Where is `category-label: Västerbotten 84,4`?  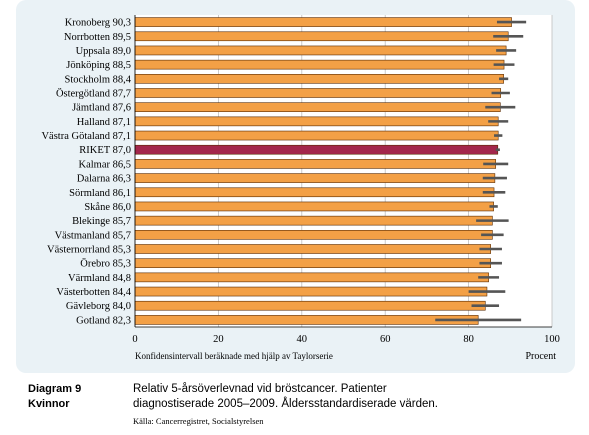 category-label: Västerbotten 84,4 is located at coordinates (93, 292).